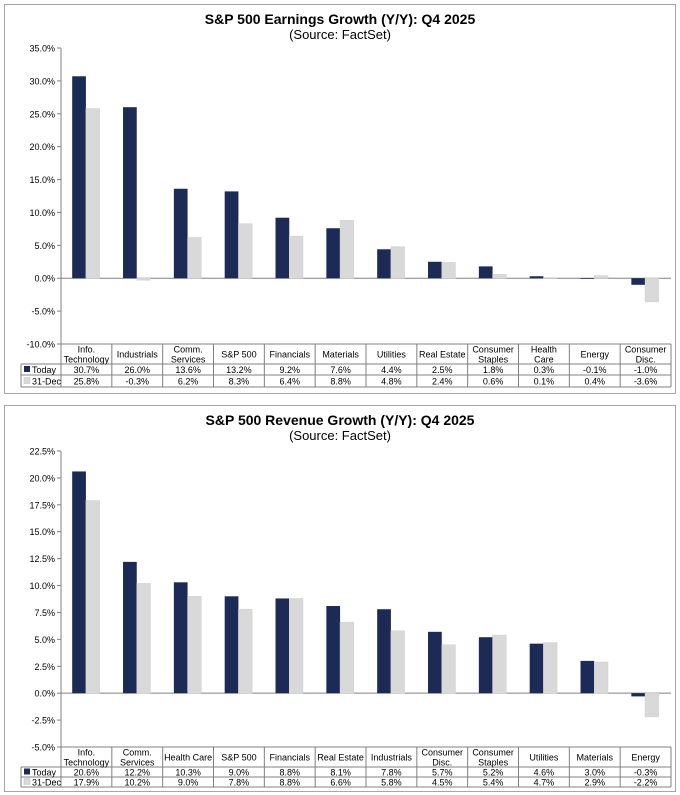 The image size is (680, 795). Describe the element at coordinates (493, 382) in the screenshot. I see `data-label: 0.6%` at that location.